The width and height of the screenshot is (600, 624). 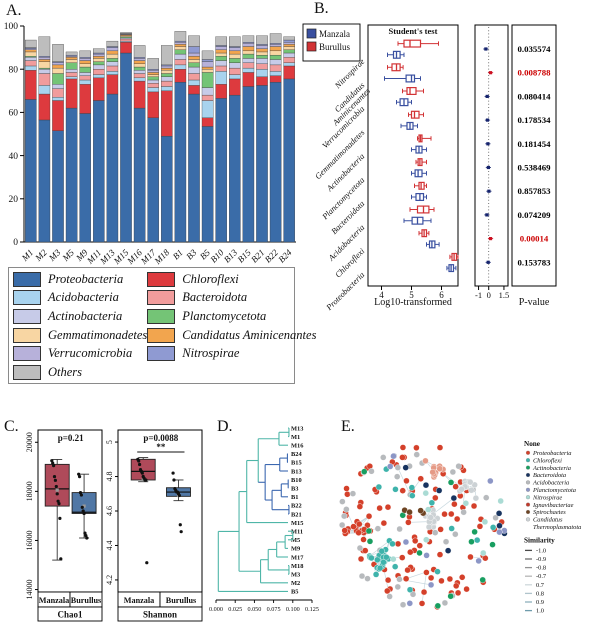 I want to click on mean-marker, so click(x=57, y=490).